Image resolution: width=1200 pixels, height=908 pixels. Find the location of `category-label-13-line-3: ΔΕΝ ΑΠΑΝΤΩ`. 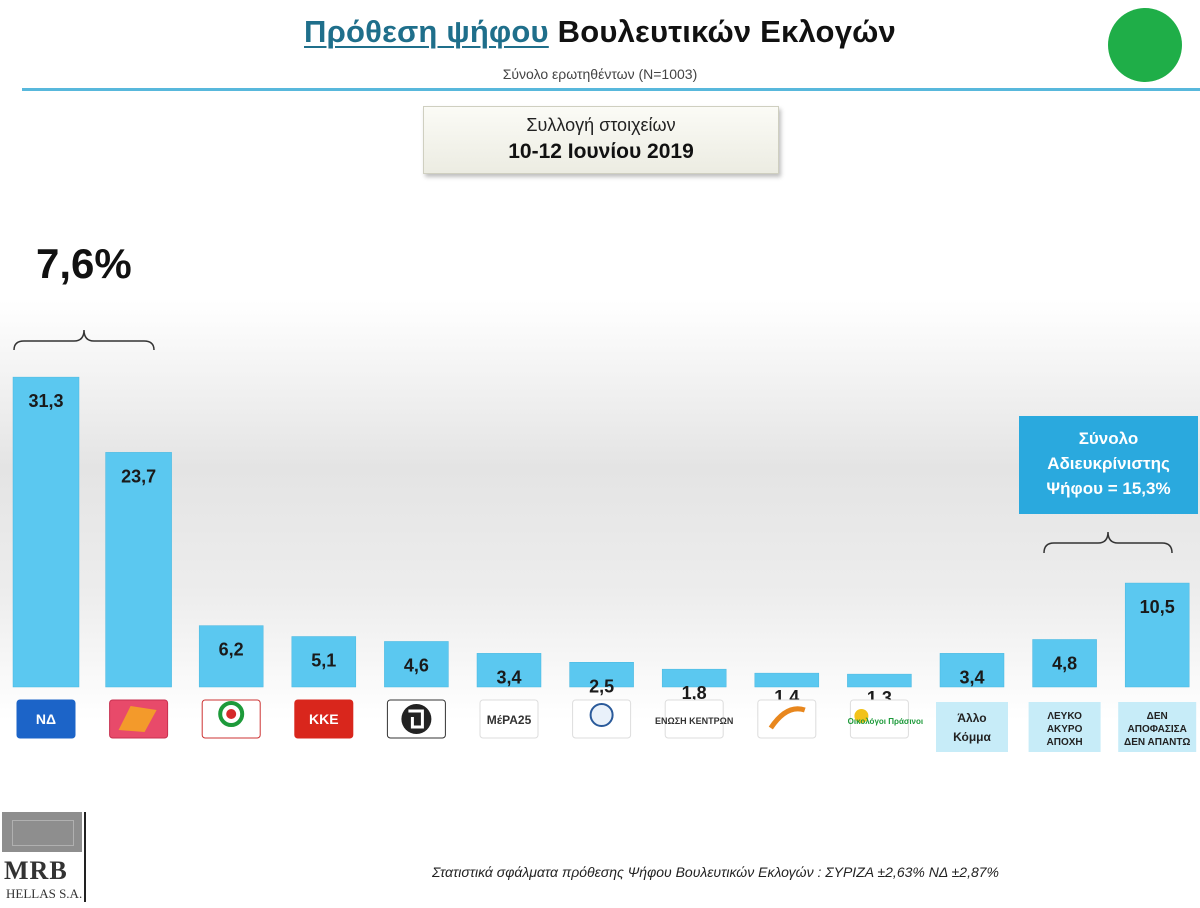

category-label-13-line-3: ΔΕΝ ΑΠΑΝΤΩ is located at coordinates (1157, 742).